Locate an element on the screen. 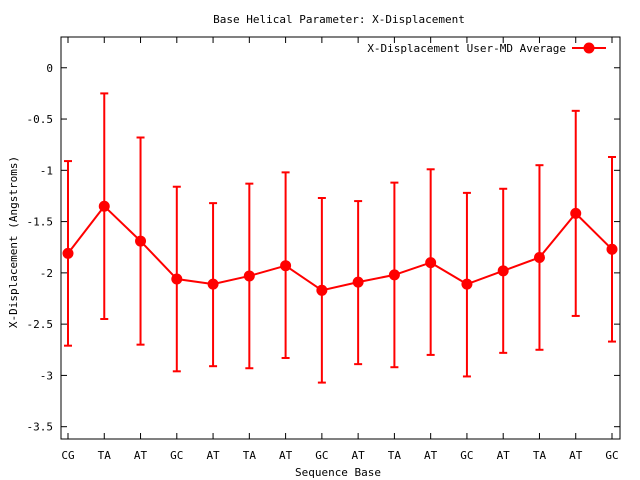  y-tick-label: -0.5 is located at coordinates (40, 119).